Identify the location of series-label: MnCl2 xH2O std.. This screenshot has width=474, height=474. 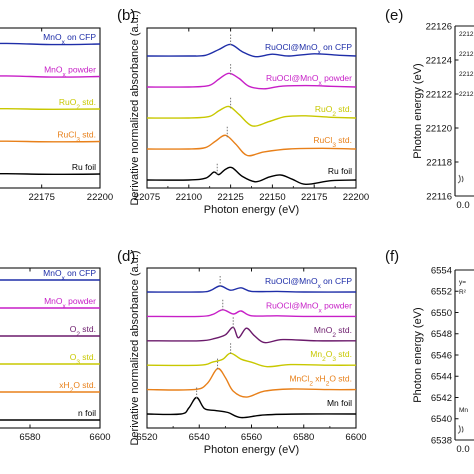
(320, 381).